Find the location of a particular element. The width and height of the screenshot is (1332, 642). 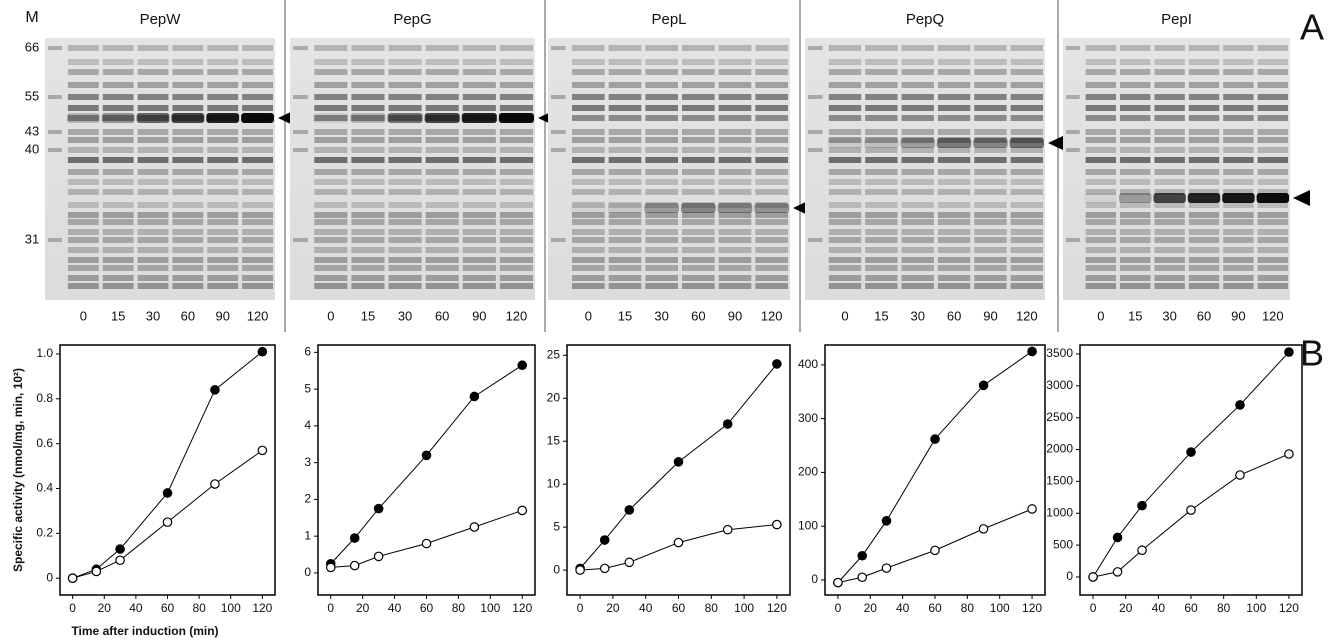

marker-band is located at coordinates (815, 97).